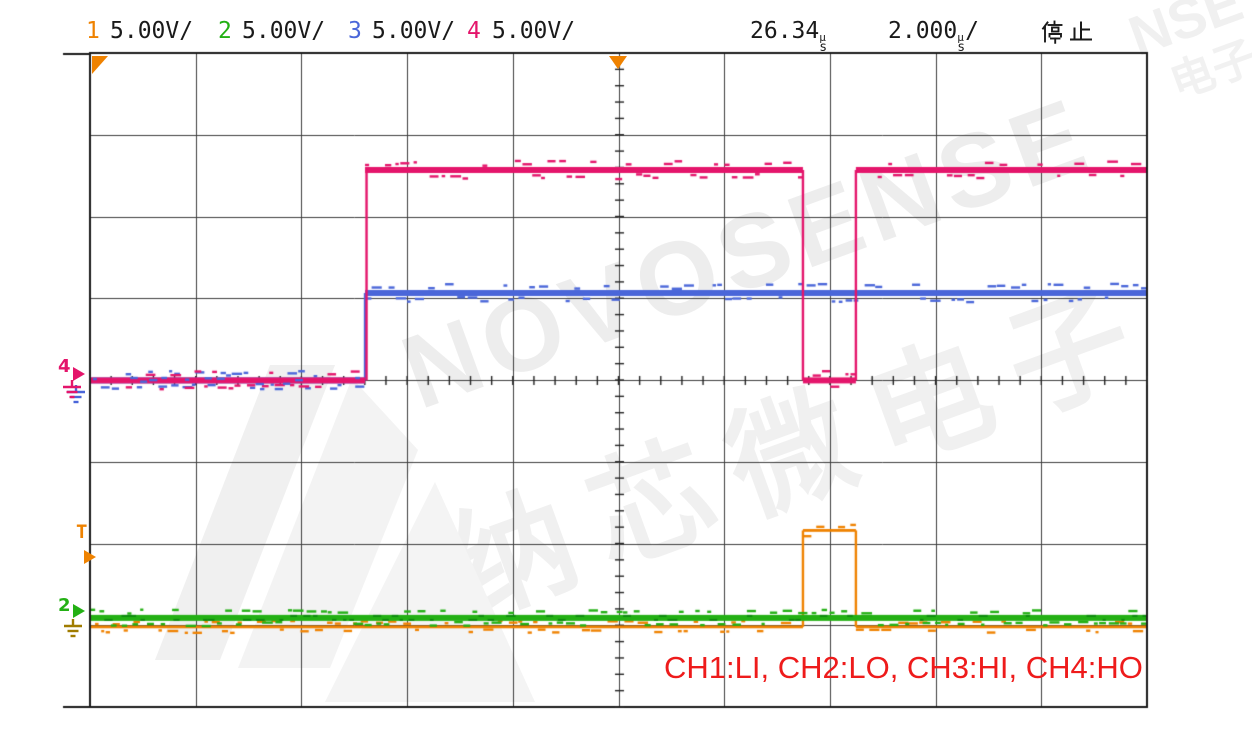 This screenshot has width=1252, height=735. What do you see at coordinates (1052, 32) in the screenshot?
I see `run-stop-glyph-ting` at bounding box center [1052, 32].